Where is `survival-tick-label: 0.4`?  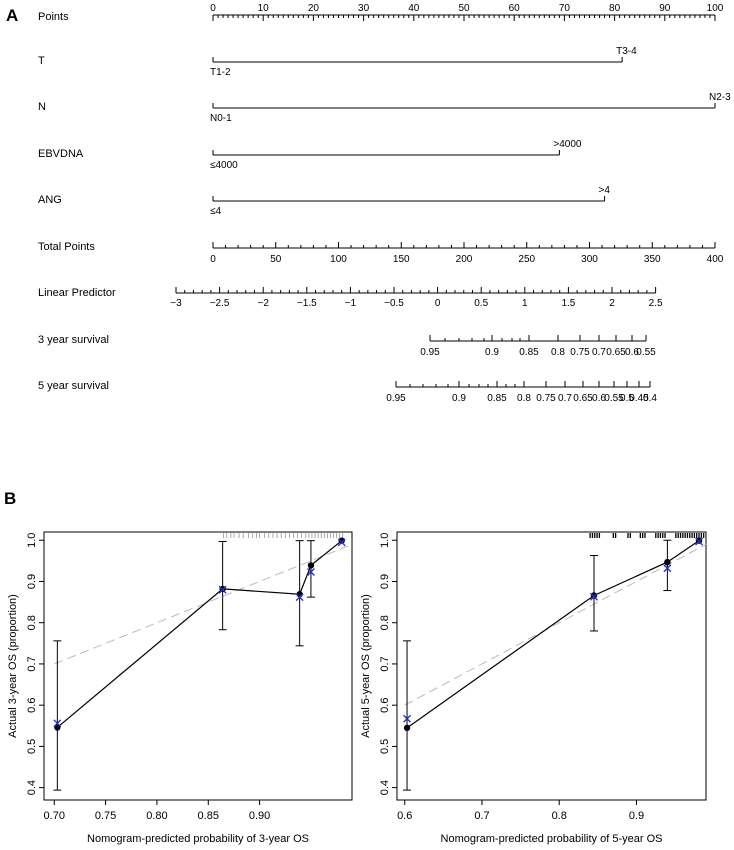 survival-tick-label: 0.4 is located at coordinates (650, 398).